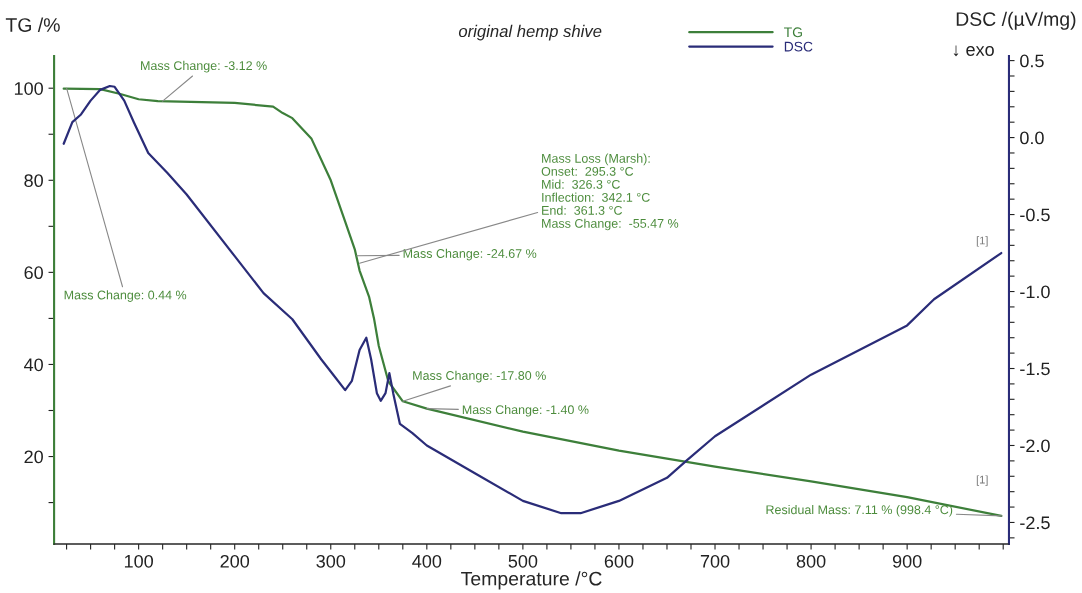  I want to click on y2-tick-label: 0.0, so click(1032, 138).